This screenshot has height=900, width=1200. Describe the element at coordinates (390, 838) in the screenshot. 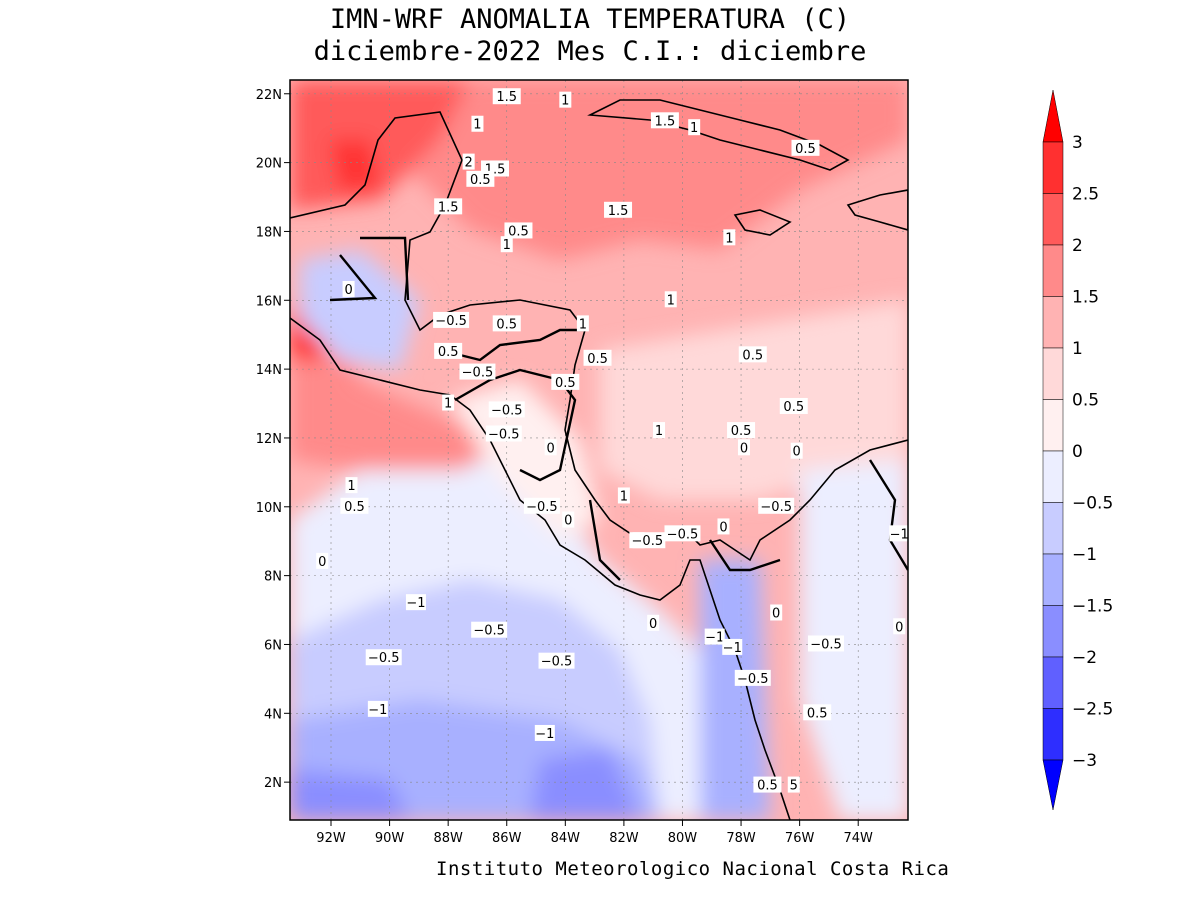

I see `tick-label-lon: 90W` at that location.